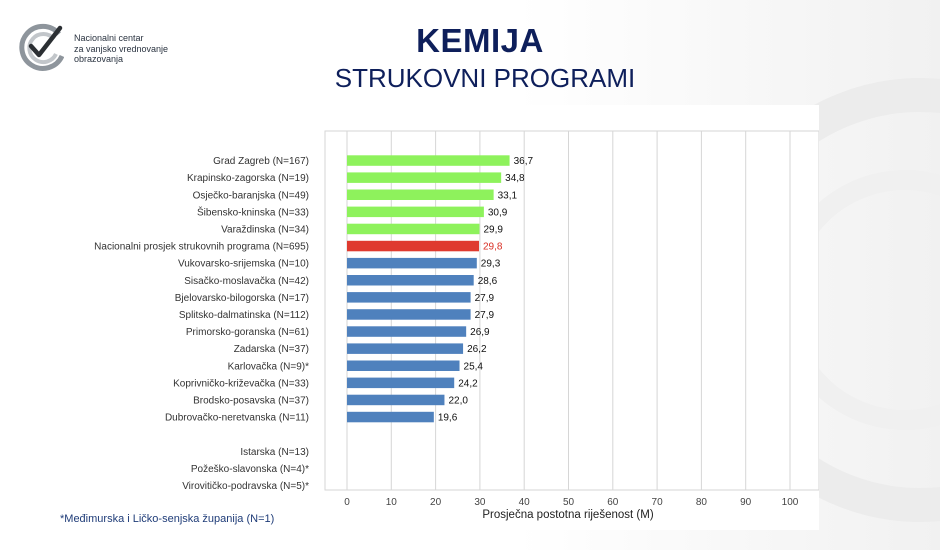  Describe the element at coordinates (109, 38) in the screenshot. I see `logo-line-1: Nacionalni centar` at that location.